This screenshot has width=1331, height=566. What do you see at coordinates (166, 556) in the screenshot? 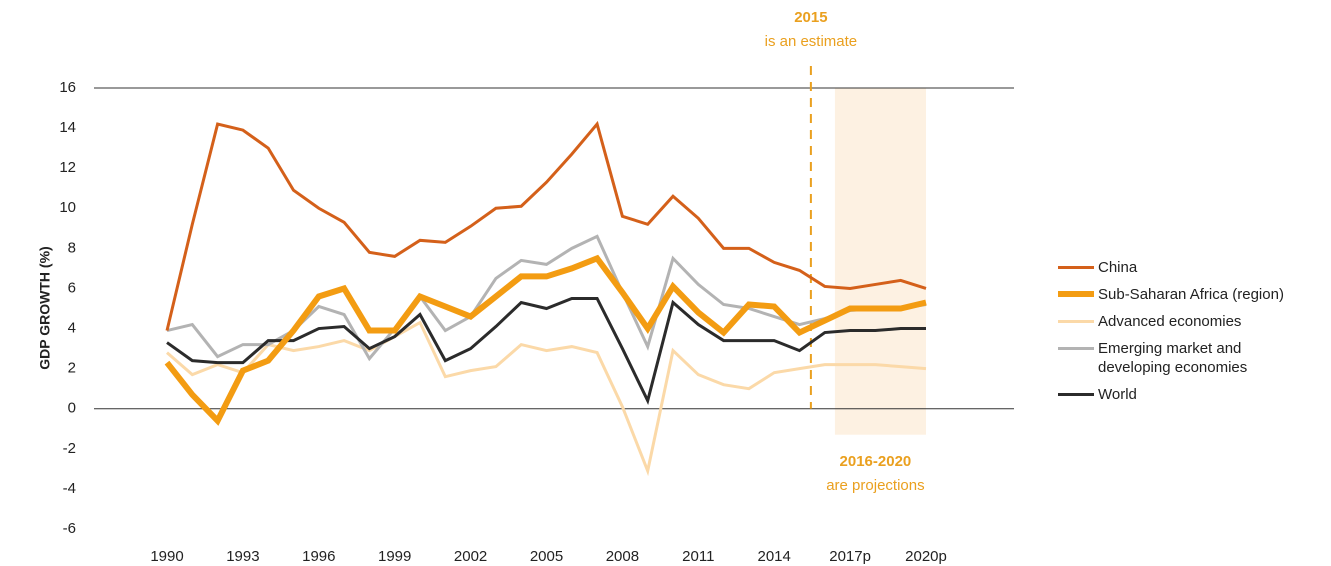
I see `x-tick-label: 1990` at bounding box center [166, 556].